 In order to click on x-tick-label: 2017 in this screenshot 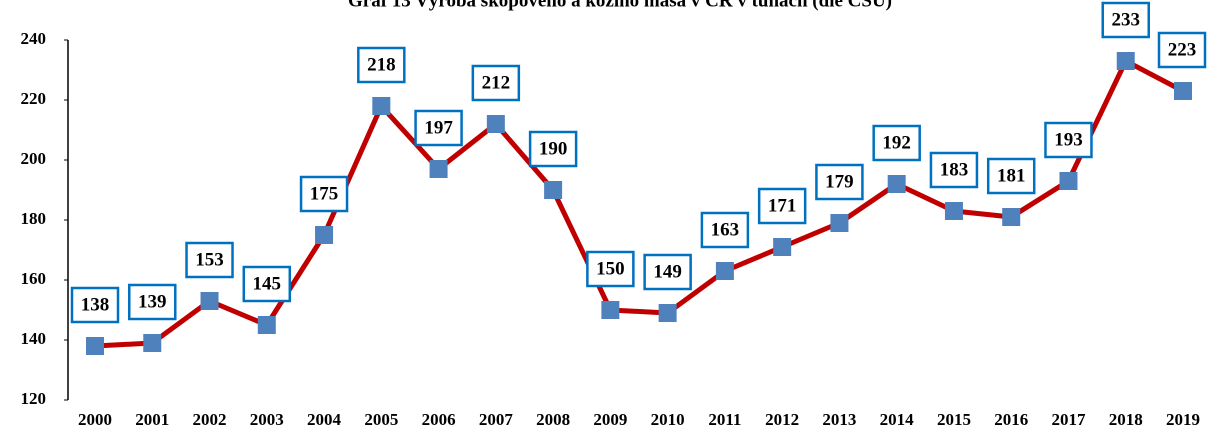, I will do `click(1068, 419)`.